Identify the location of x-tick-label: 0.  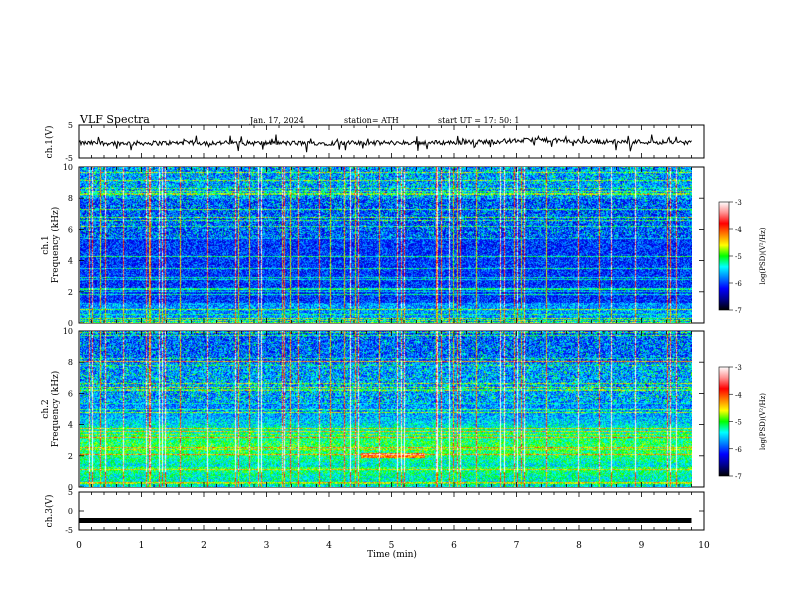
(79, 546).